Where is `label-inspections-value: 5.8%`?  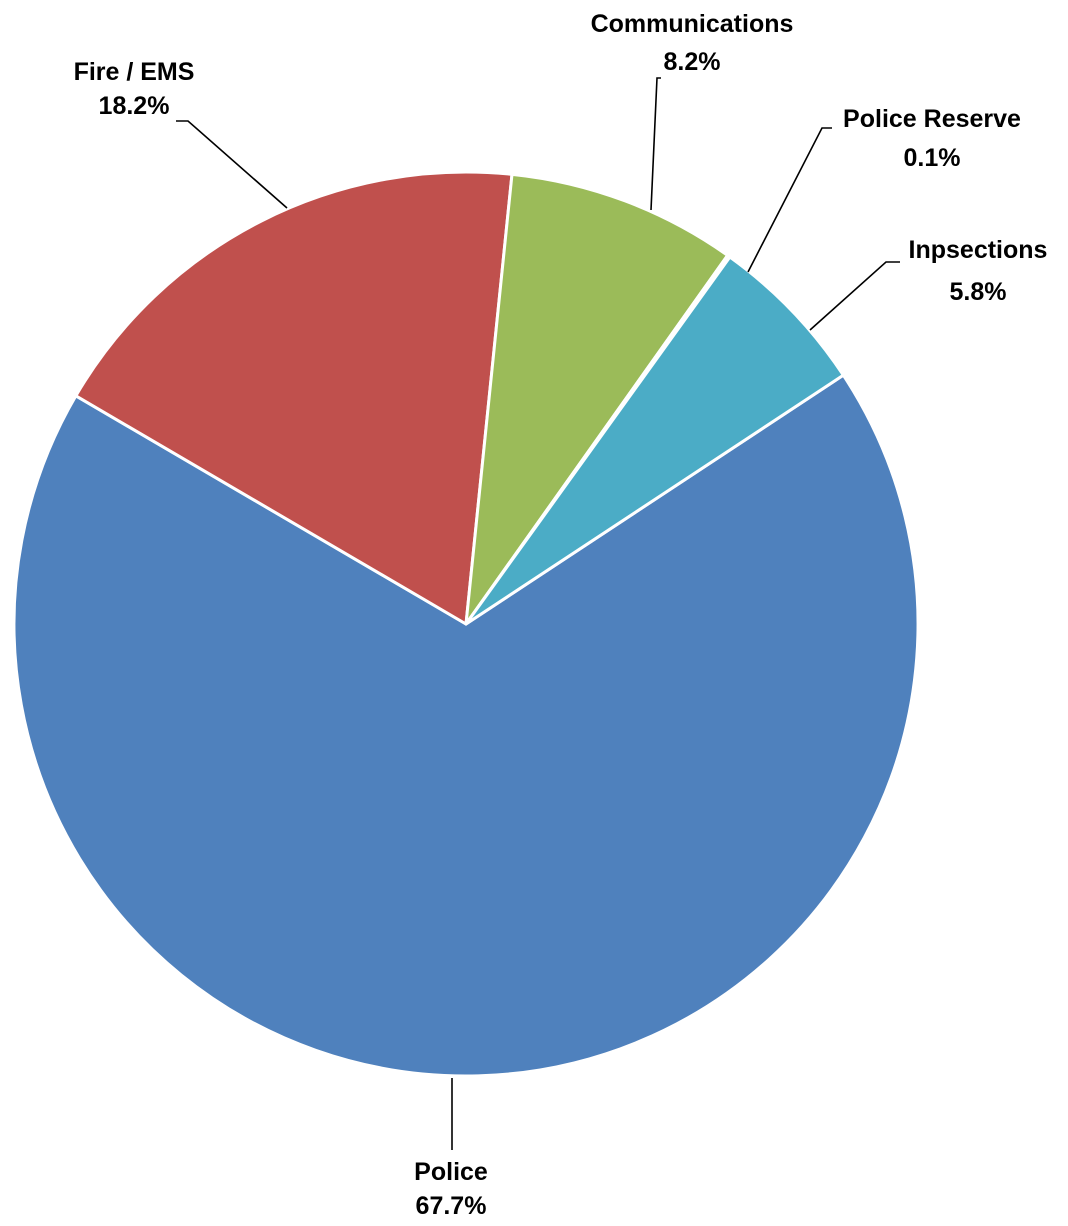
label-inspections-value: 5.8% is located at coordinates (978, 292).